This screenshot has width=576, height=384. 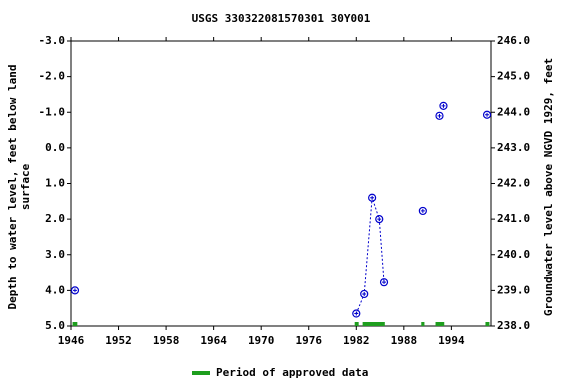 What do you see at coordinates (513, 147) in the screenshot?
I see `y2-tick-label: 243.0` at bounding box center [513, 147].